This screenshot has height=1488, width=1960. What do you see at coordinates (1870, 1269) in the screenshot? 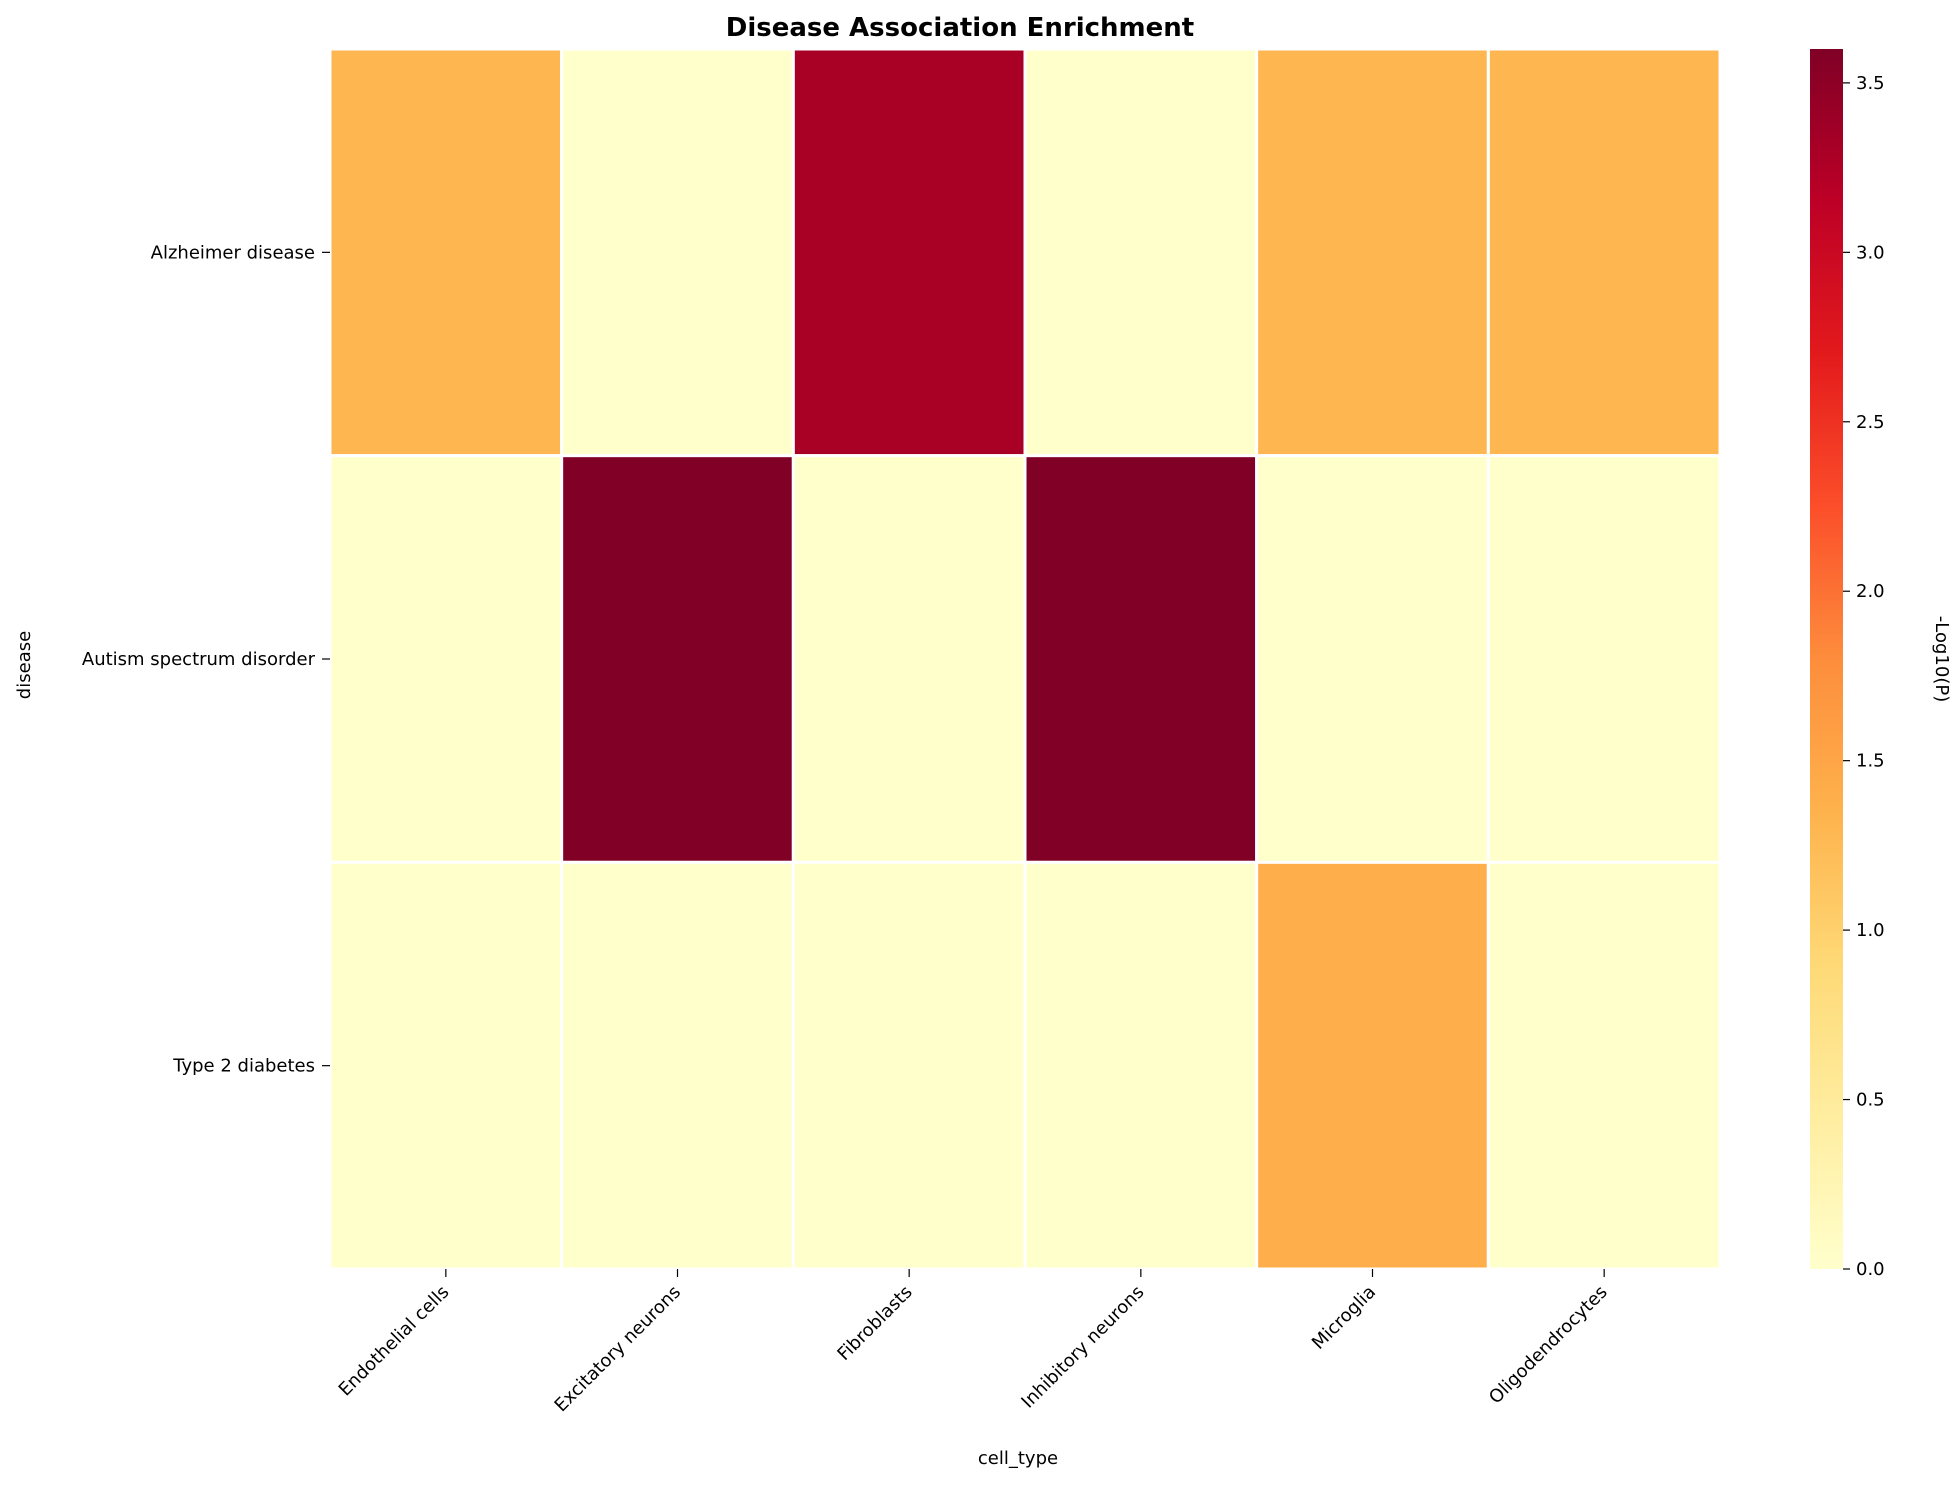
I see `colorbar-tick-label: 0.0` at bounding box center [1870, 1269].